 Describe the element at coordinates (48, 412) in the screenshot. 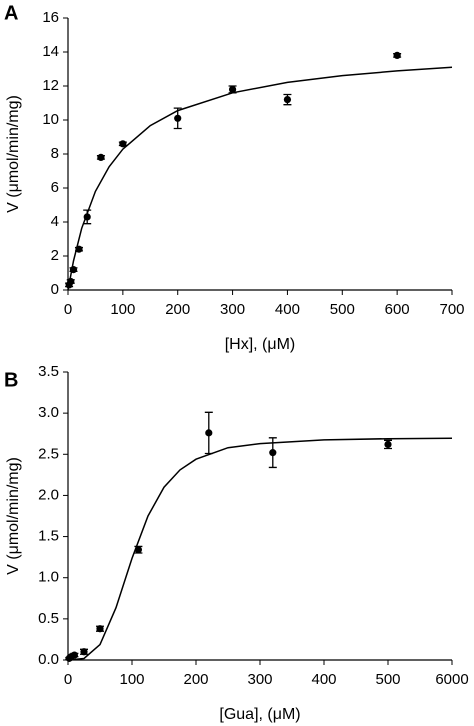

I see `y-tick-label: 3.0` at that location.